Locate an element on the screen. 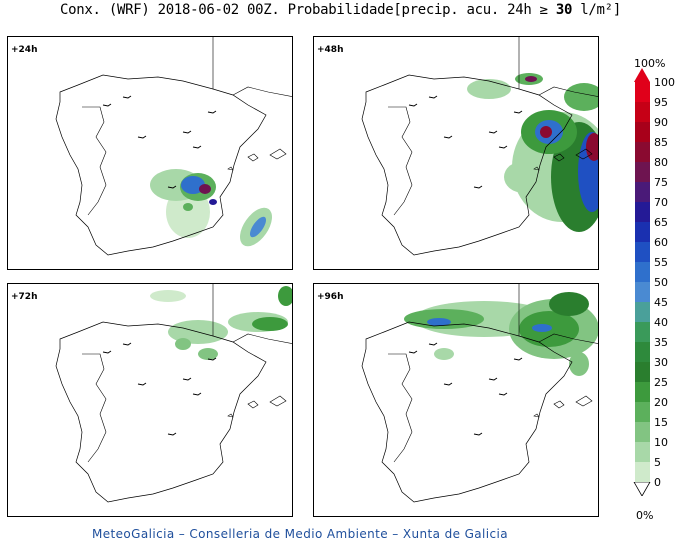 Image resolution: width=681 pixels, height=544 pixels. map-svg-72h is located at coordinates (173, 393).